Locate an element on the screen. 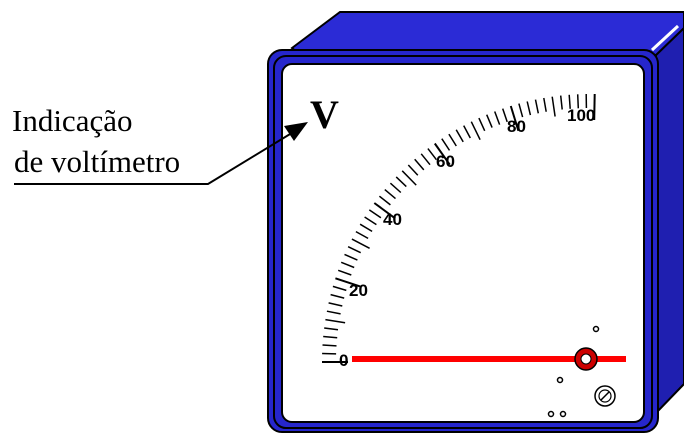 This screenshot has width=684, height=433. scale-label-60: 60 is located at coordinates (445, 161).